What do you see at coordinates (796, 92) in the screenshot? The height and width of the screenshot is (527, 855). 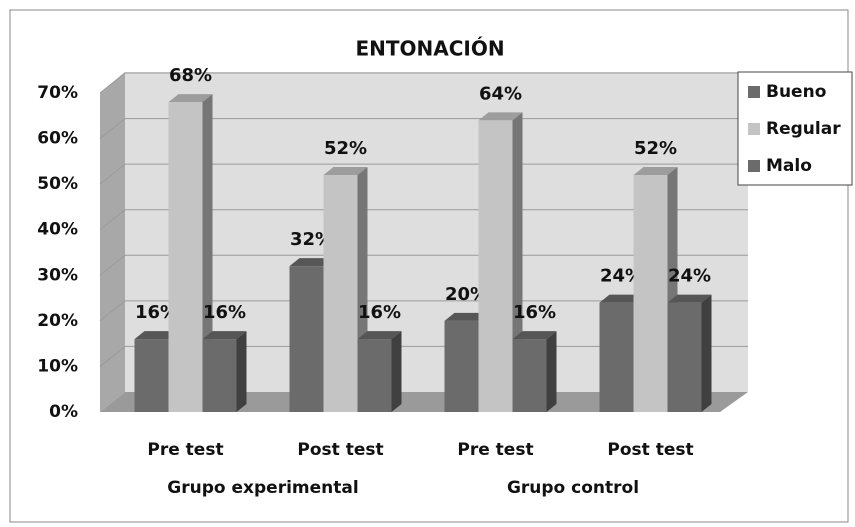 I see `legend-label: Bueno` at bounding box center [796, 92].